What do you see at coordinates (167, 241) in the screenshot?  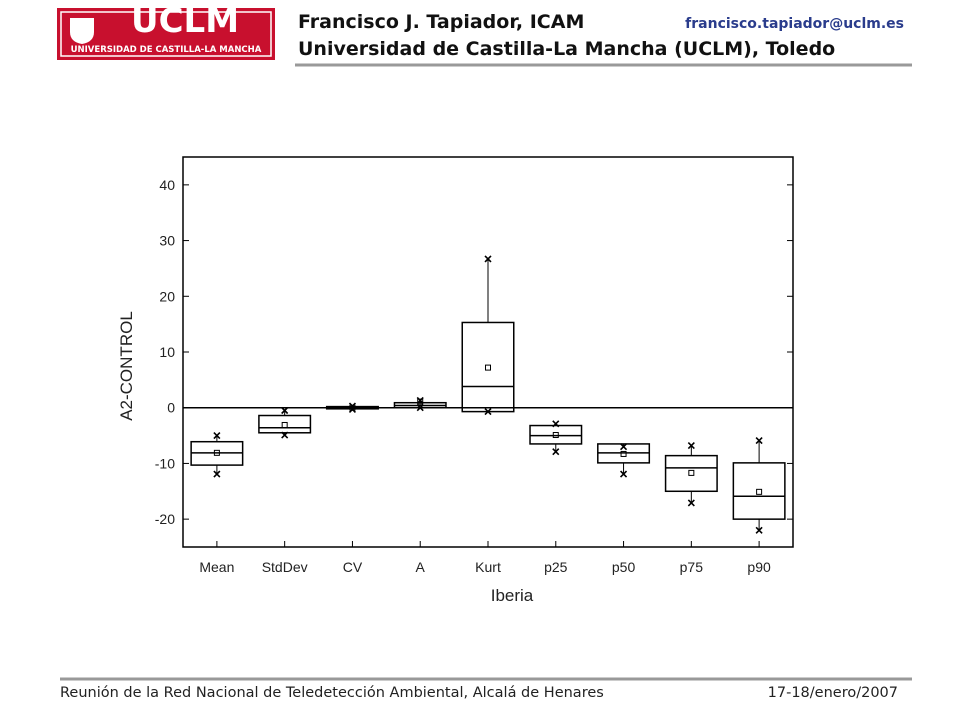 I see `y-tick-label: 30` at bounding box center [167, 241].